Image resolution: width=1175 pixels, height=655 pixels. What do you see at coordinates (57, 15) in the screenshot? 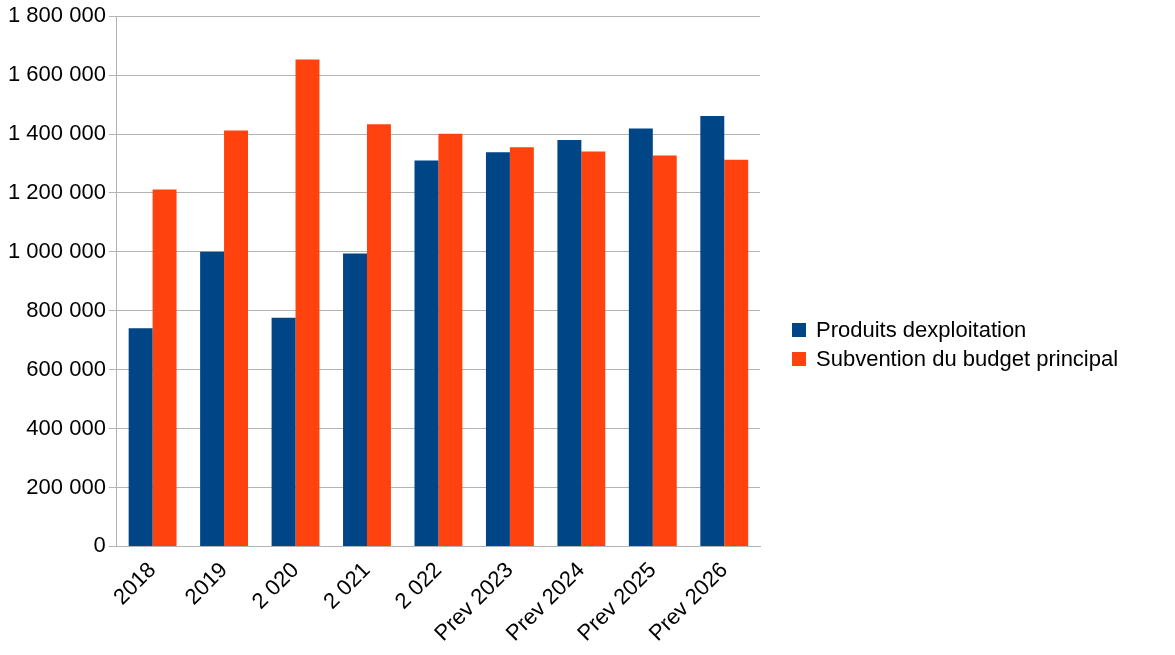
I see `y-tick-label: 1 800 000` at bounding box center [57, 15].